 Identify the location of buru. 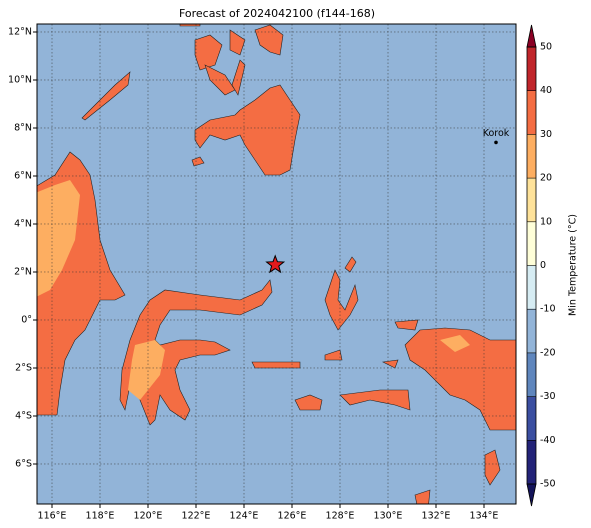
(308, 402).